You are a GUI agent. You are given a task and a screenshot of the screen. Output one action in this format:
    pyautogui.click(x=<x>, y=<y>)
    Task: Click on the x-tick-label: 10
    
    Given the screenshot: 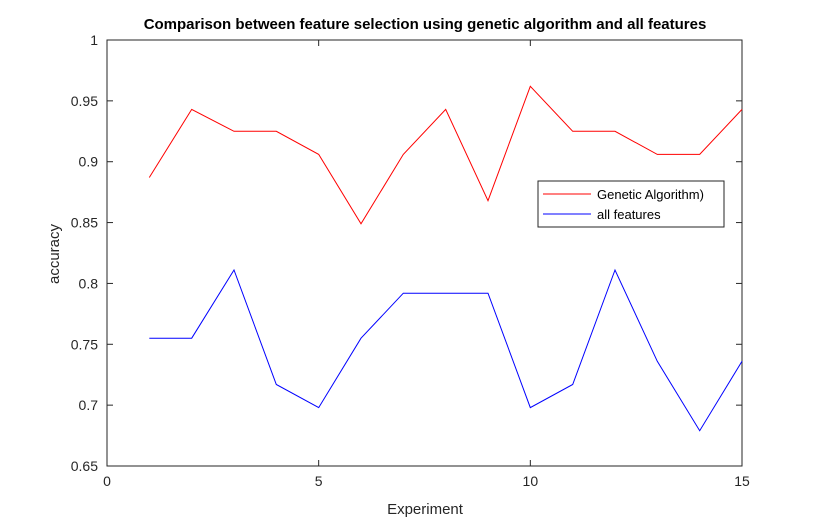 What is the action you would take?
    pyautogui.click(x=531, y=481)
    